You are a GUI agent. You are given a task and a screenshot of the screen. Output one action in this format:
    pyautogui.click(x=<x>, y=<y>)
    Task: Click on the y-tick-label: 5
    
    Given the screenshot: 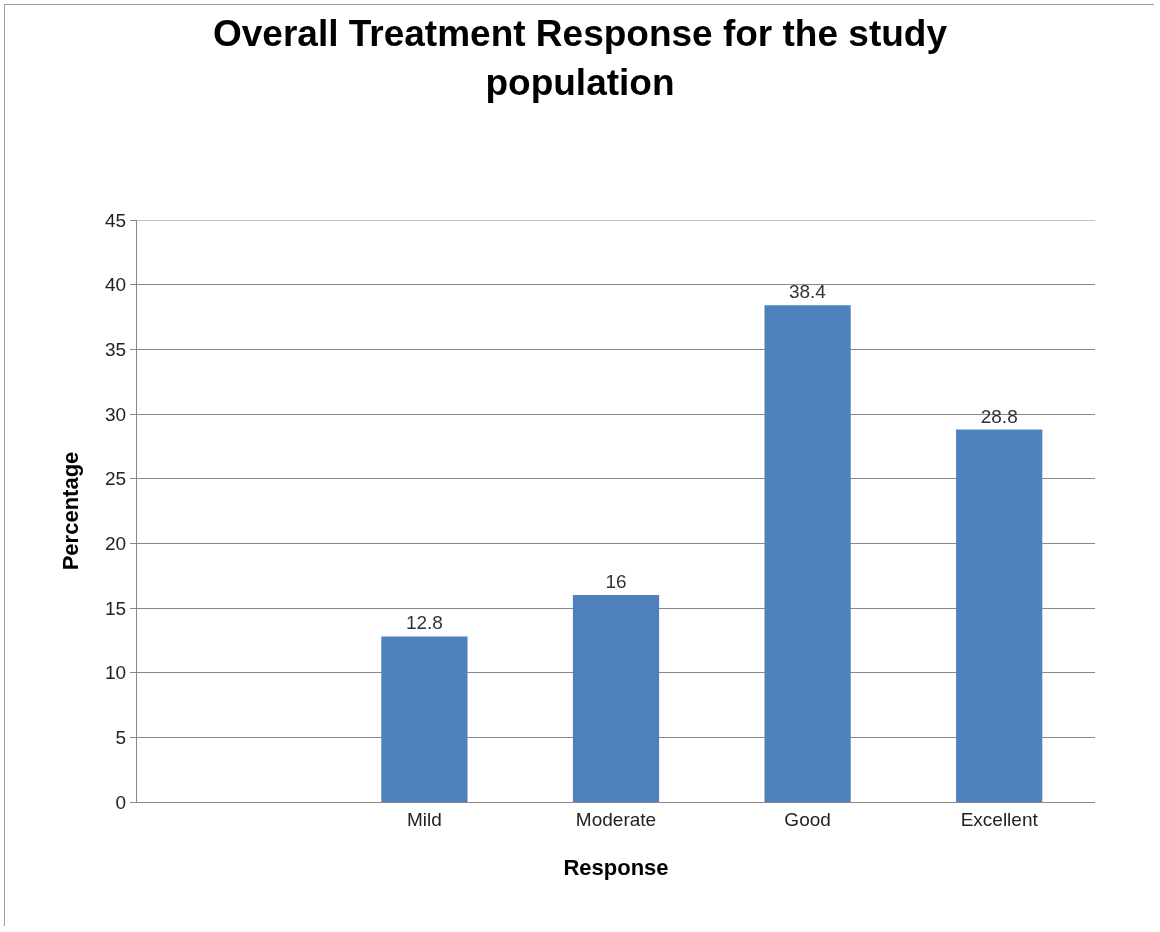 What is the action you would take?
    pyautogui.click(x=121, y=737)
    